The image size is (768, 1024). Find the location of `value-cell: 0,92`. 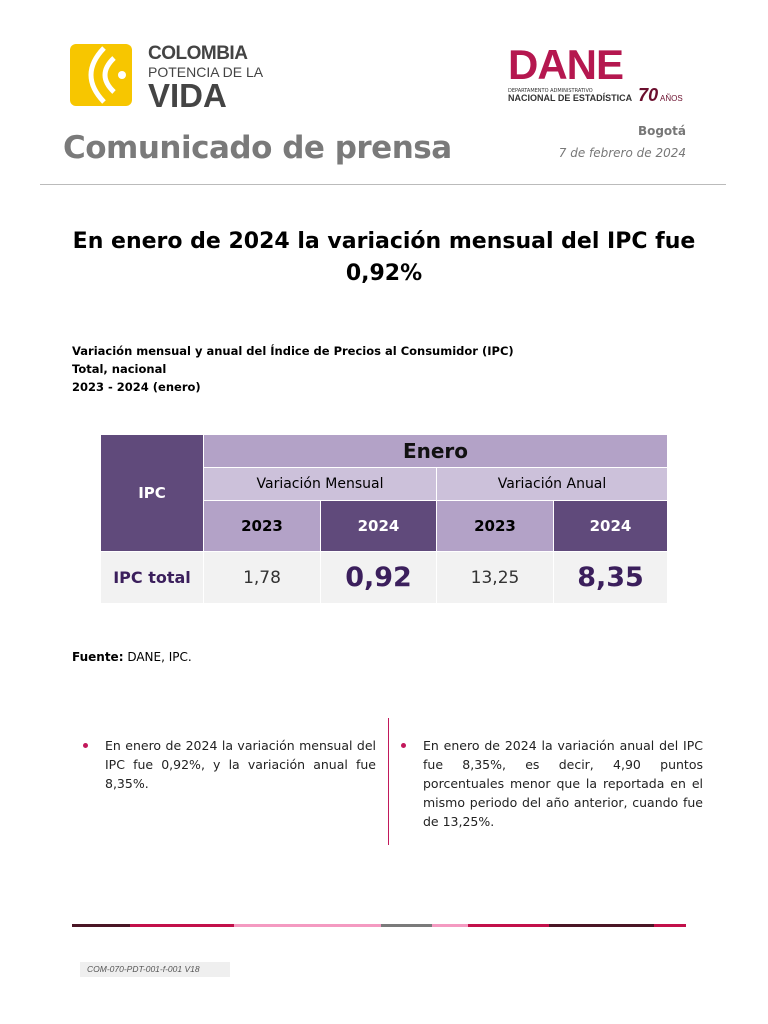

value-cell: 0,92 is located at coordinates (378, 577).